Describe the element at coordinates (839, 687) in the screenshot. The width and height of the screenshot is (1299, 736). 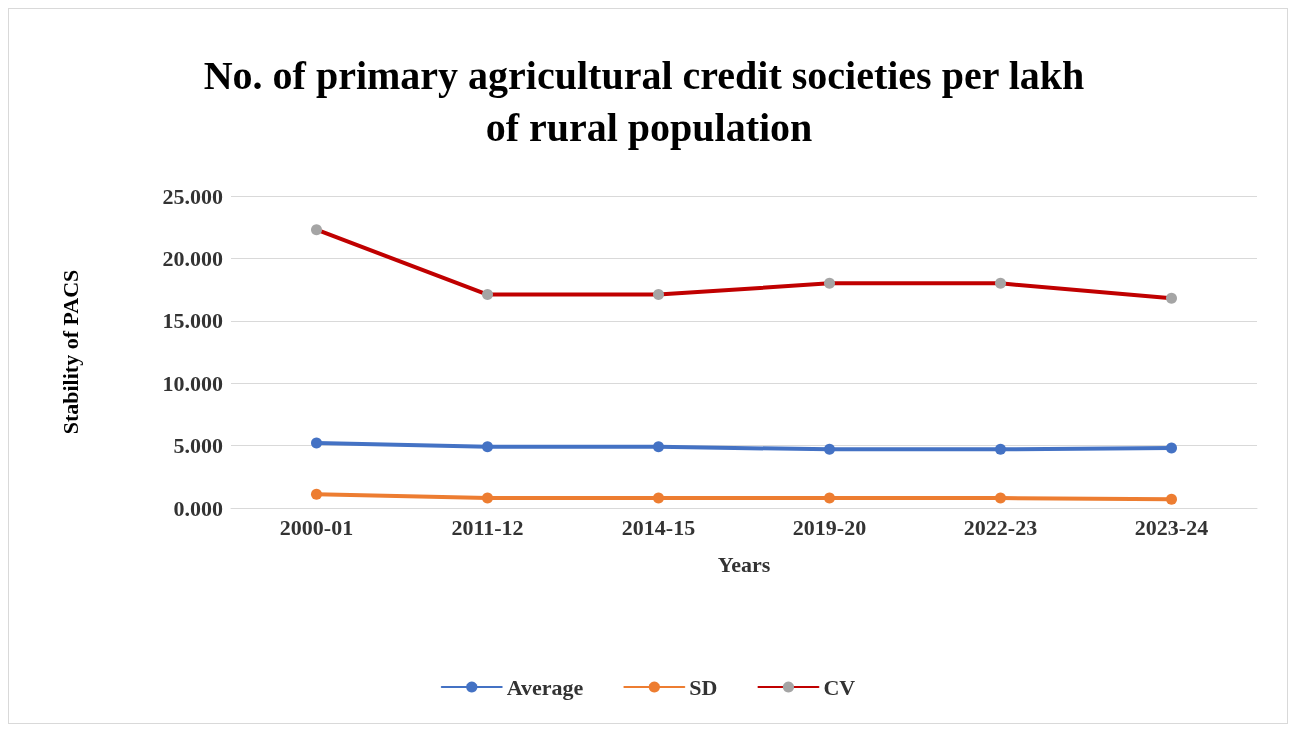
I see `legend-label: CV` at that location.